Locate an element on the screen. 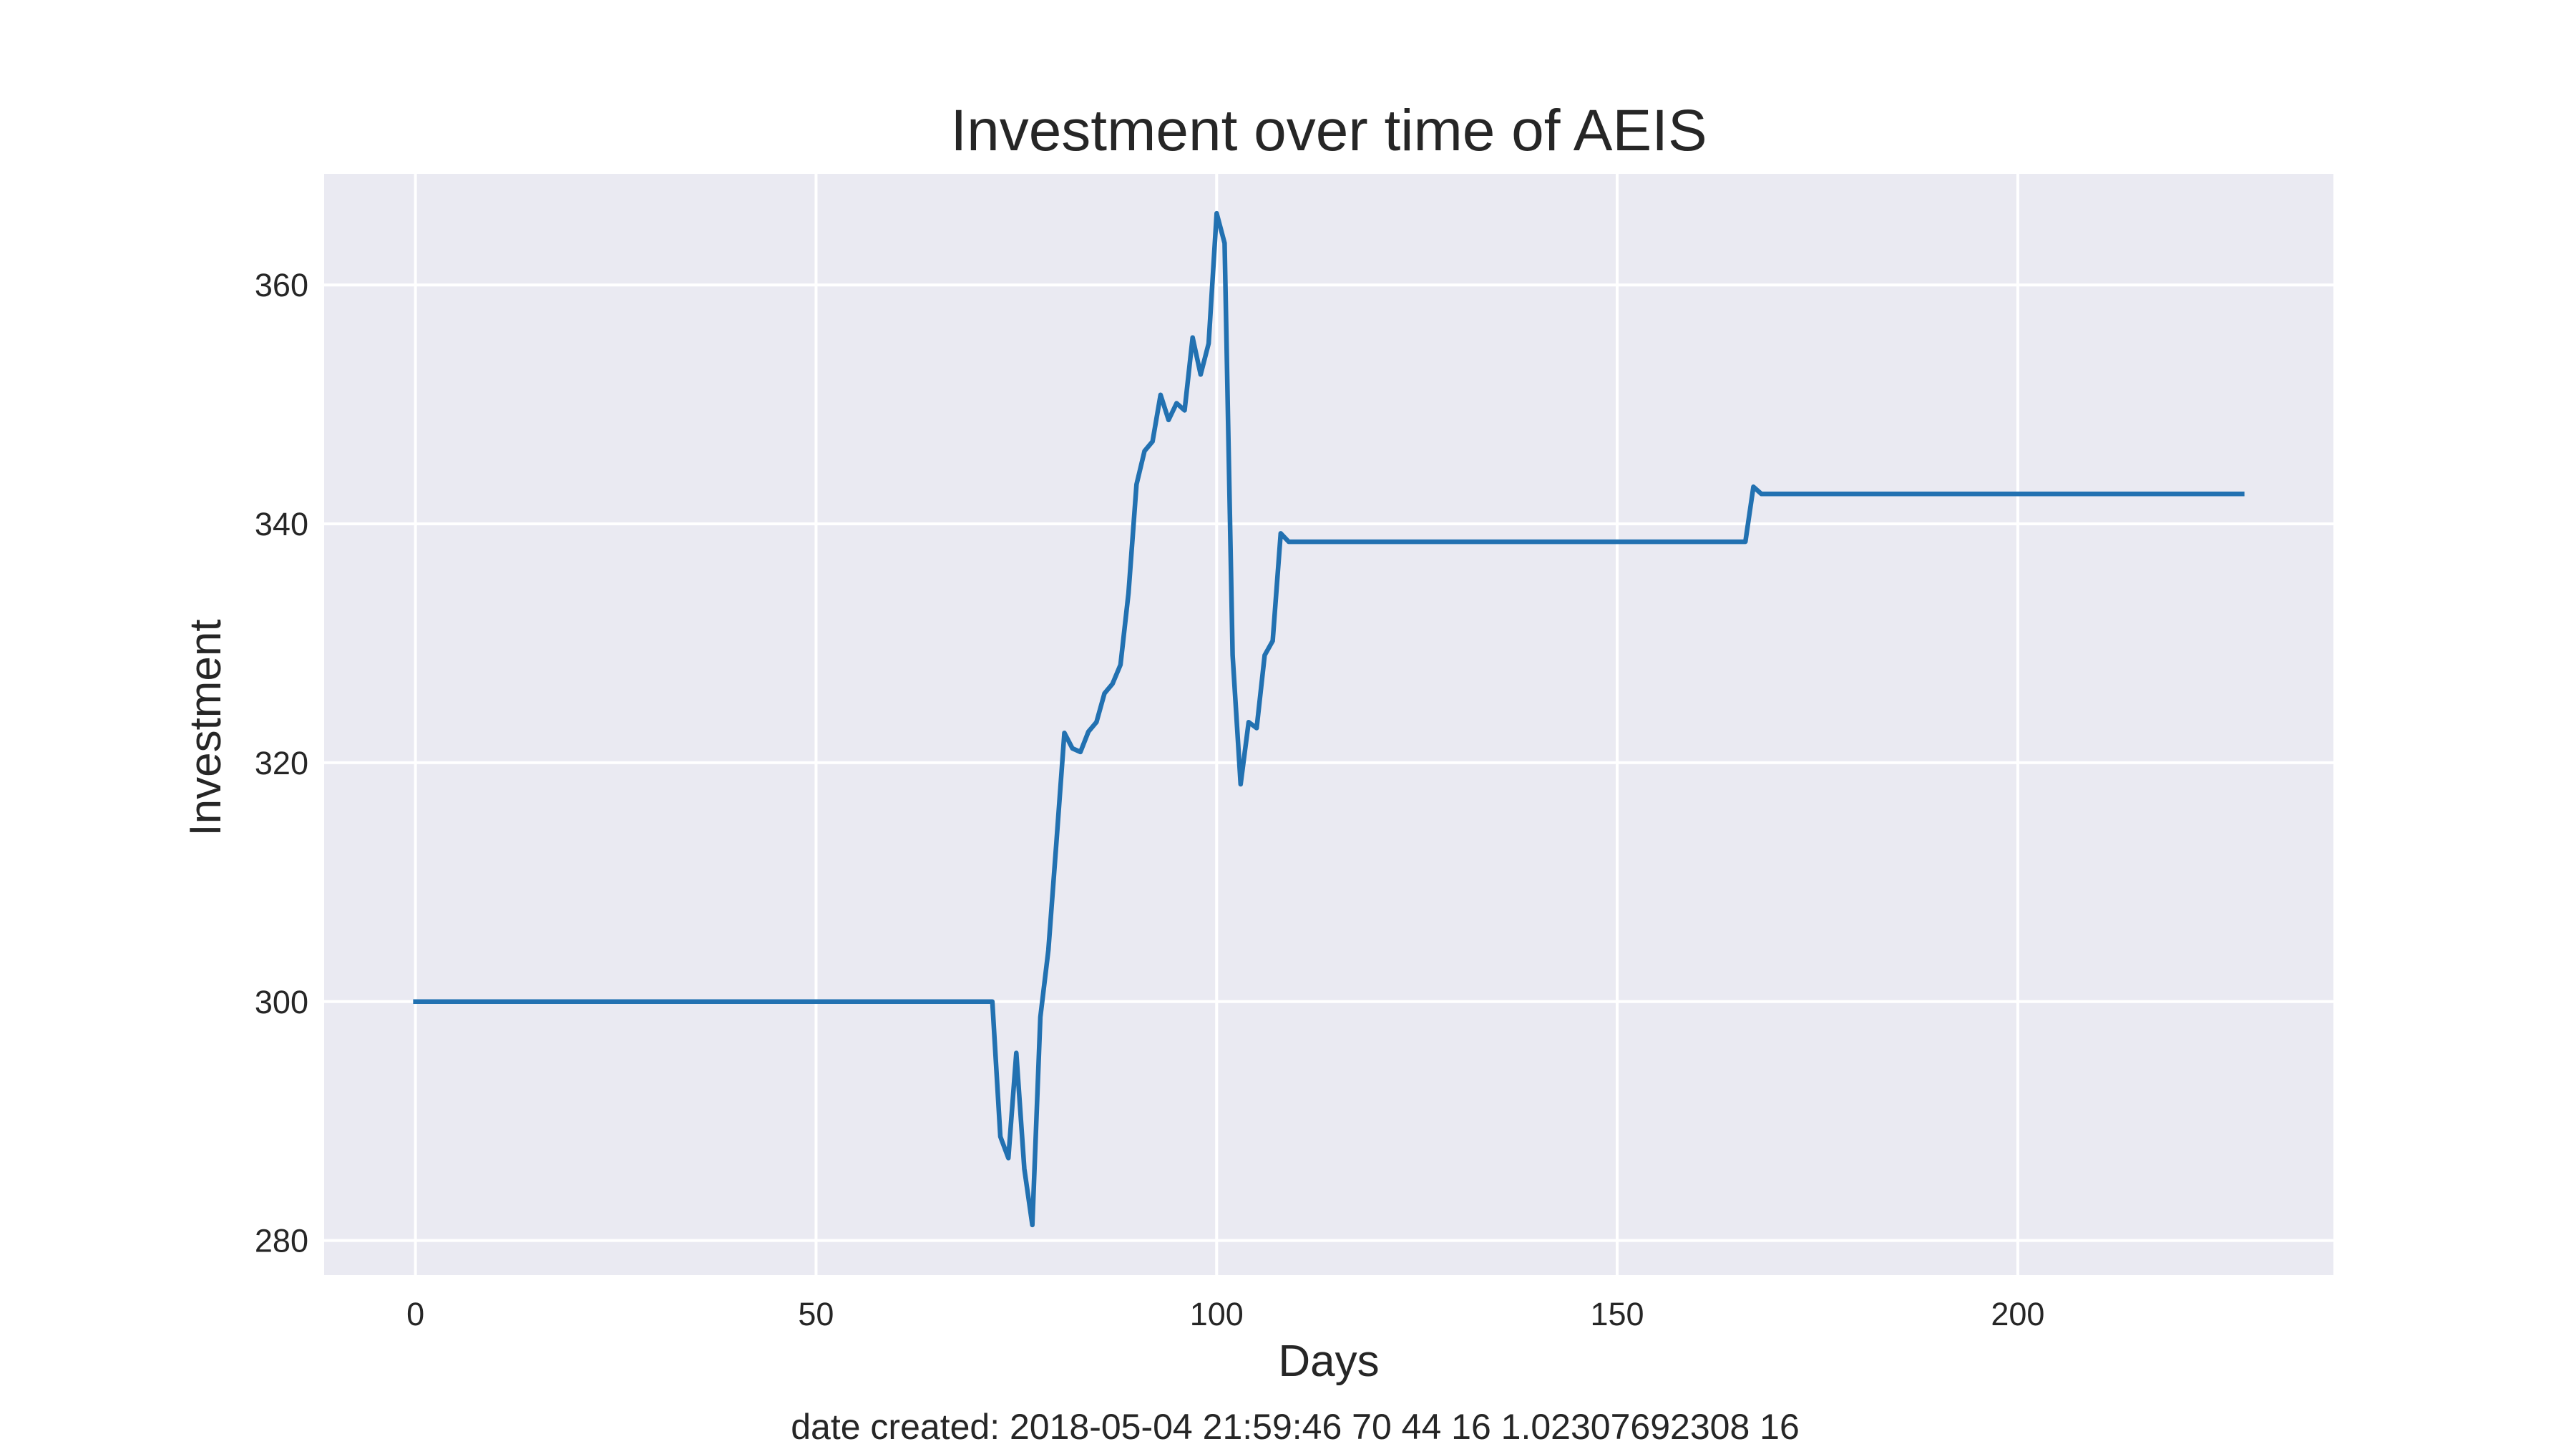  y-tick-label: 300 is located at coordinates (281, 1002).